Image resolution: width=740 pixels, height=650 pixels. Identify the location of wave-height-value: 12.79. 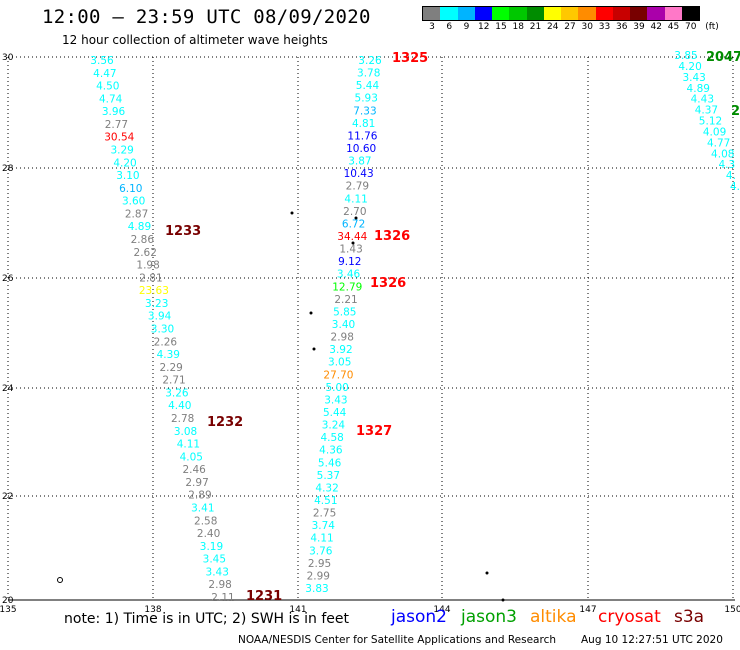
(347, 287).